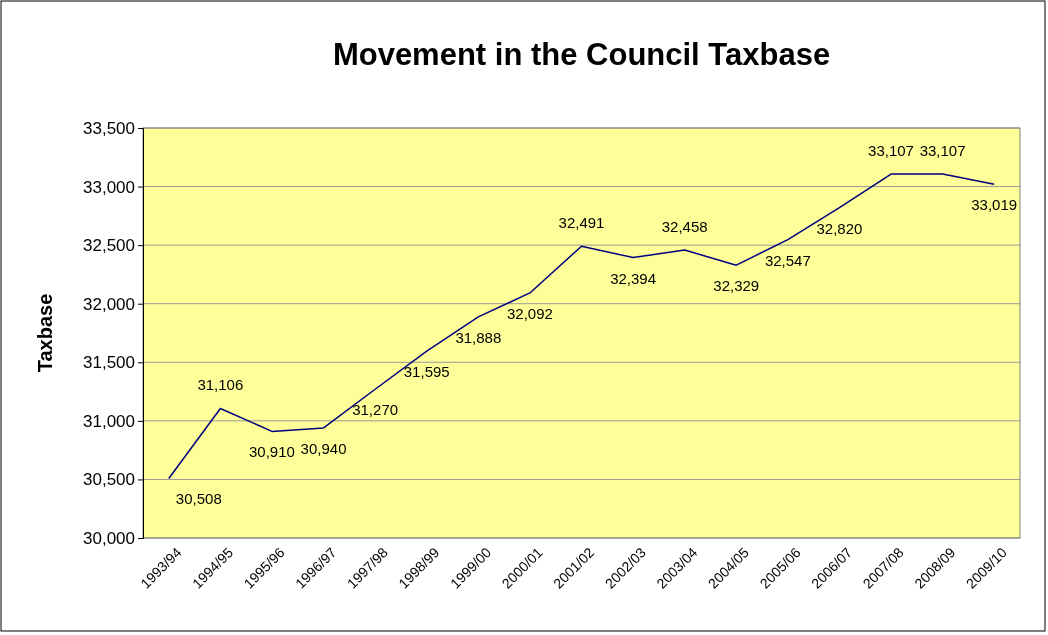 Image resolution: width=1048 pixels, height=635 pixels. I want to click on y-tick-label: 32,000, so click(109, 304).